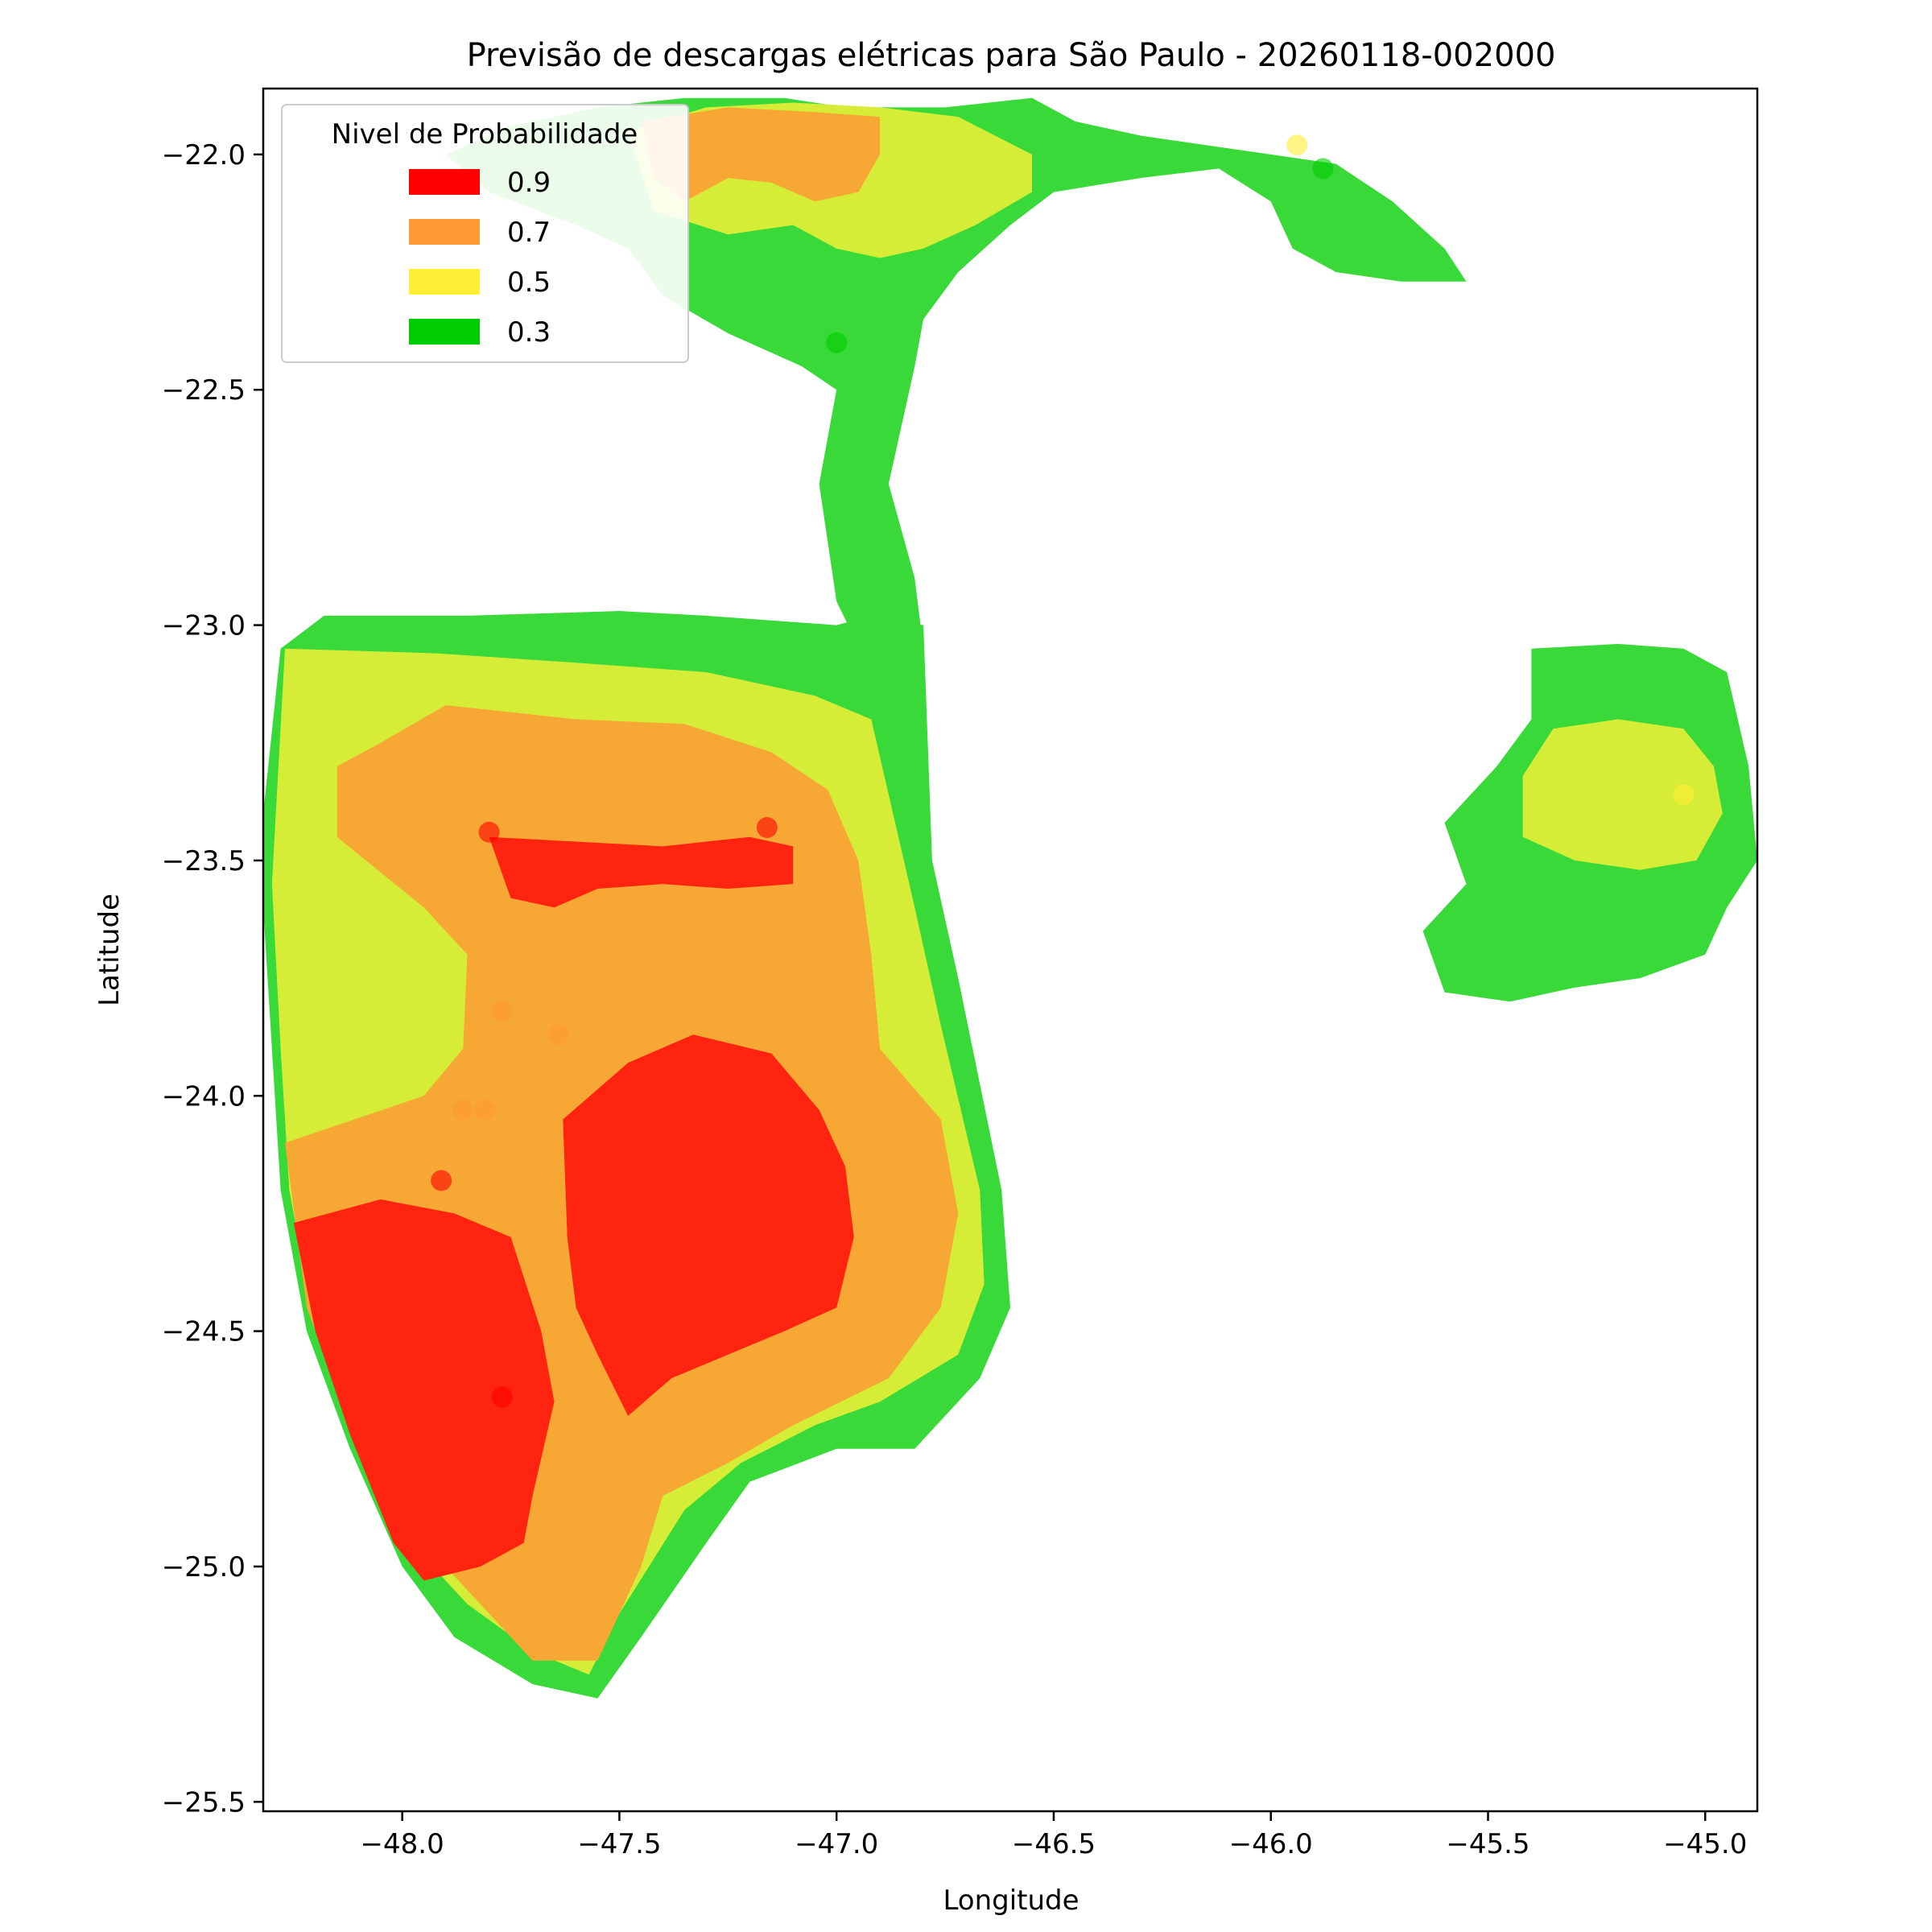  I want to click on y-tick-label: −25.0, so click(204, 1567).